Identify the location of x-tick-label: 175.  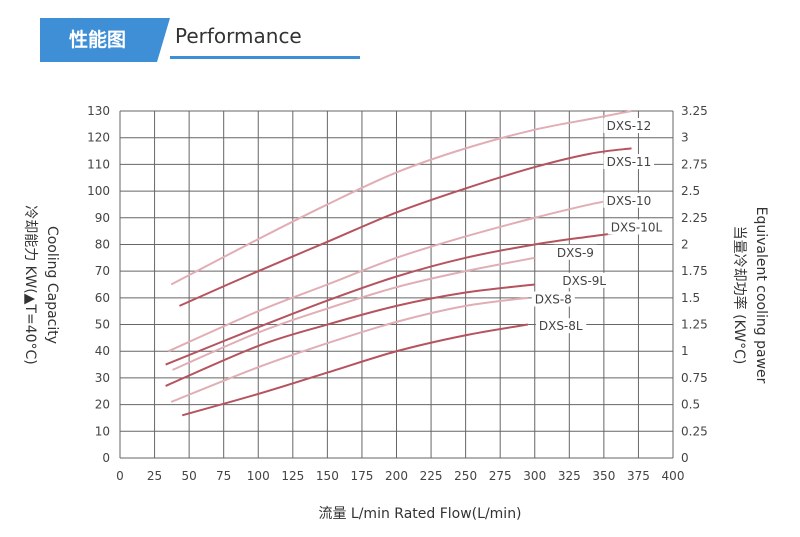
(361, 476).